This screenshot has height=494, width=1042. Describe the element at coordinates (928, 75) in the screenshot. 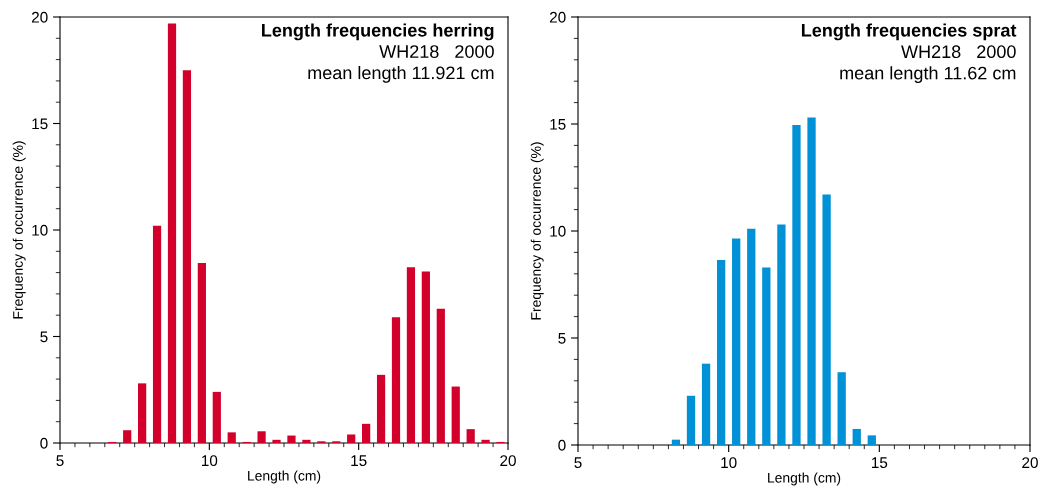

I see `annotation: mean length 11.62 cm` at that location.